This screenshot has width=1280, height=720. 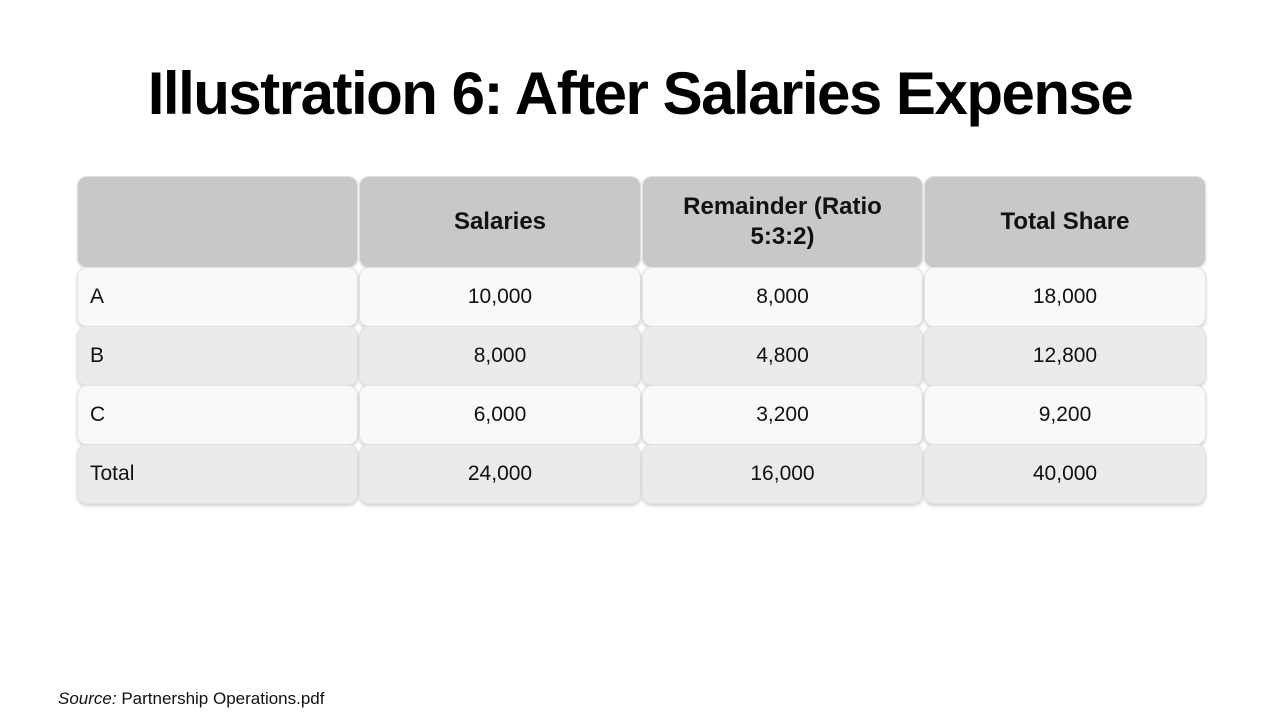 What do you see at coordinates (782, 356) in the screenshot?
I see `cell-b-remainder: 4,800` at bounding box center [782, 356].